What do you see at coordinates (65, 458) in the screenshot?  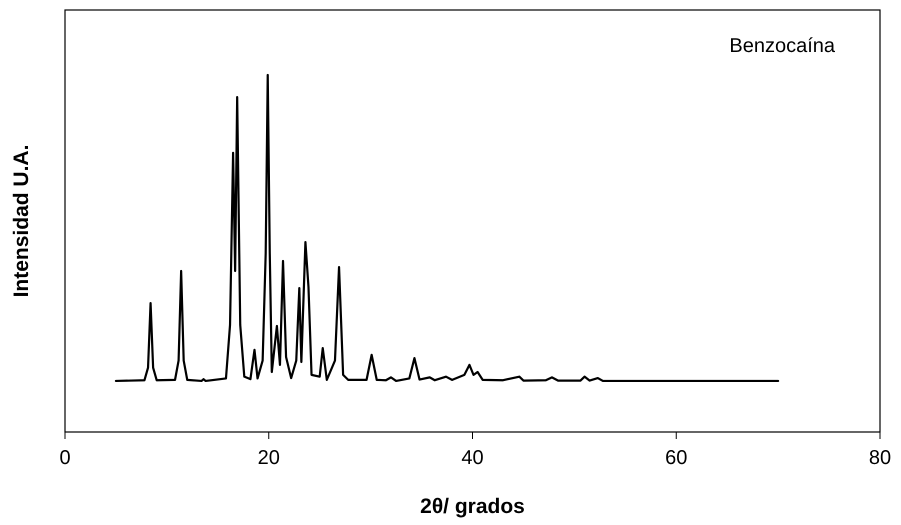 I see `x-tick-label: 0` at bounding box center [65, 458].